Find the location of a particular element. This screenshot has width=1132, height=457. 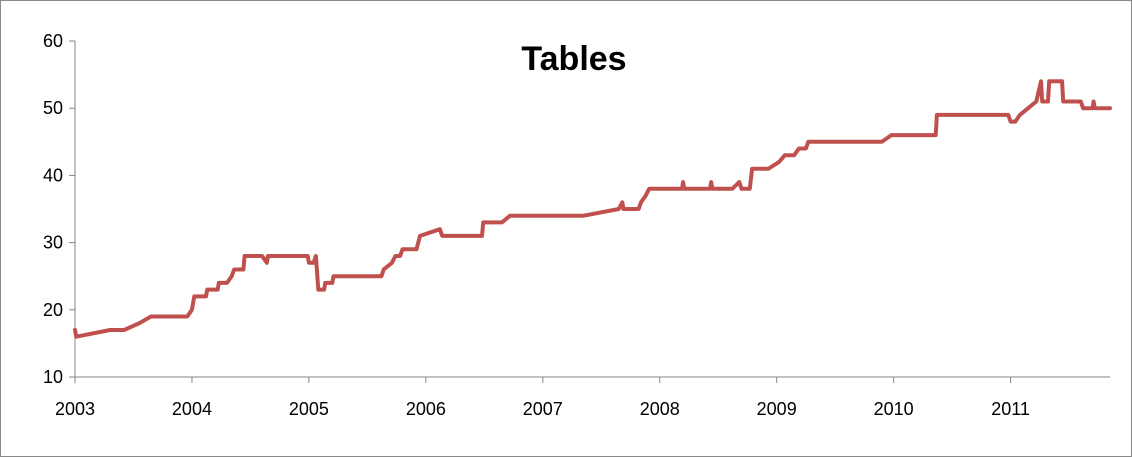

x-tick-label: 2011 is located at coordinates (1010, 409).